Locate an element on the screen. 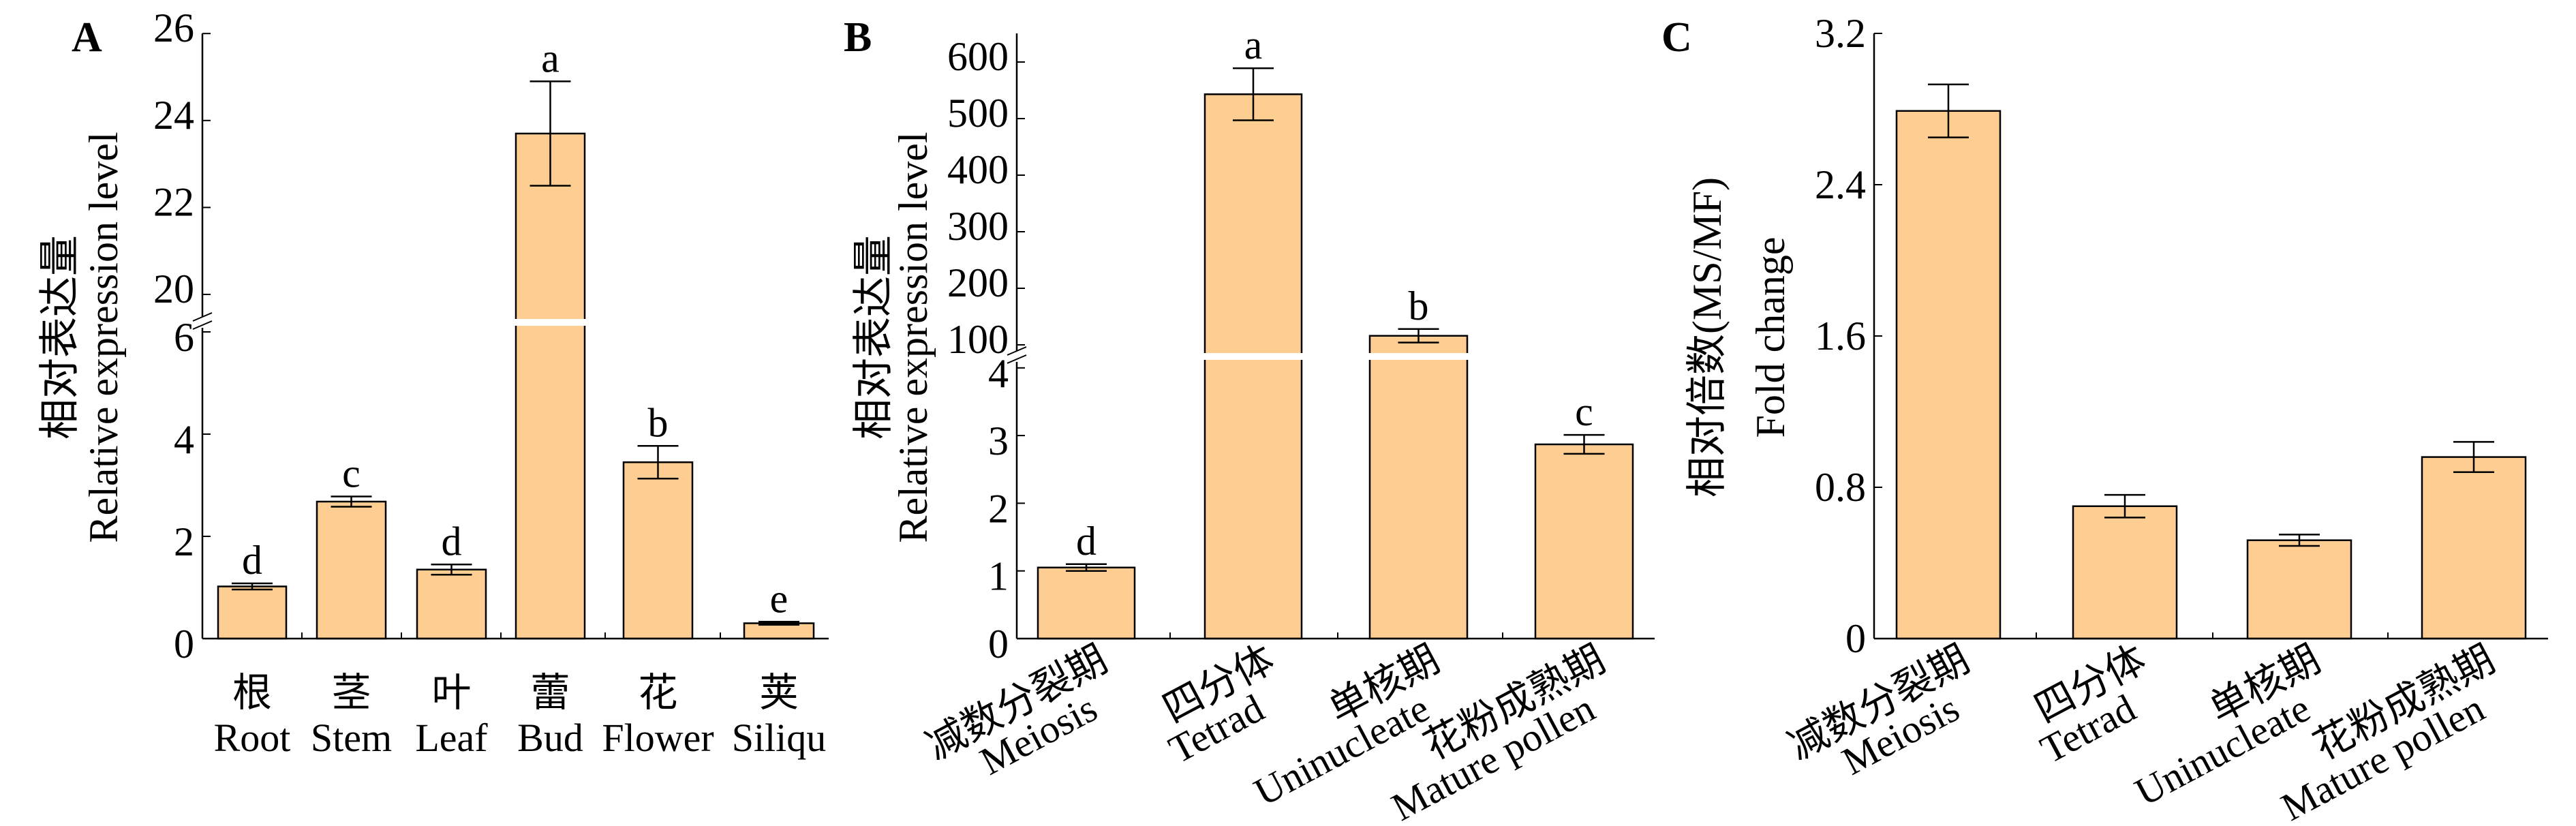  category-label-cn: 根 is located at coordinates (252, 693).